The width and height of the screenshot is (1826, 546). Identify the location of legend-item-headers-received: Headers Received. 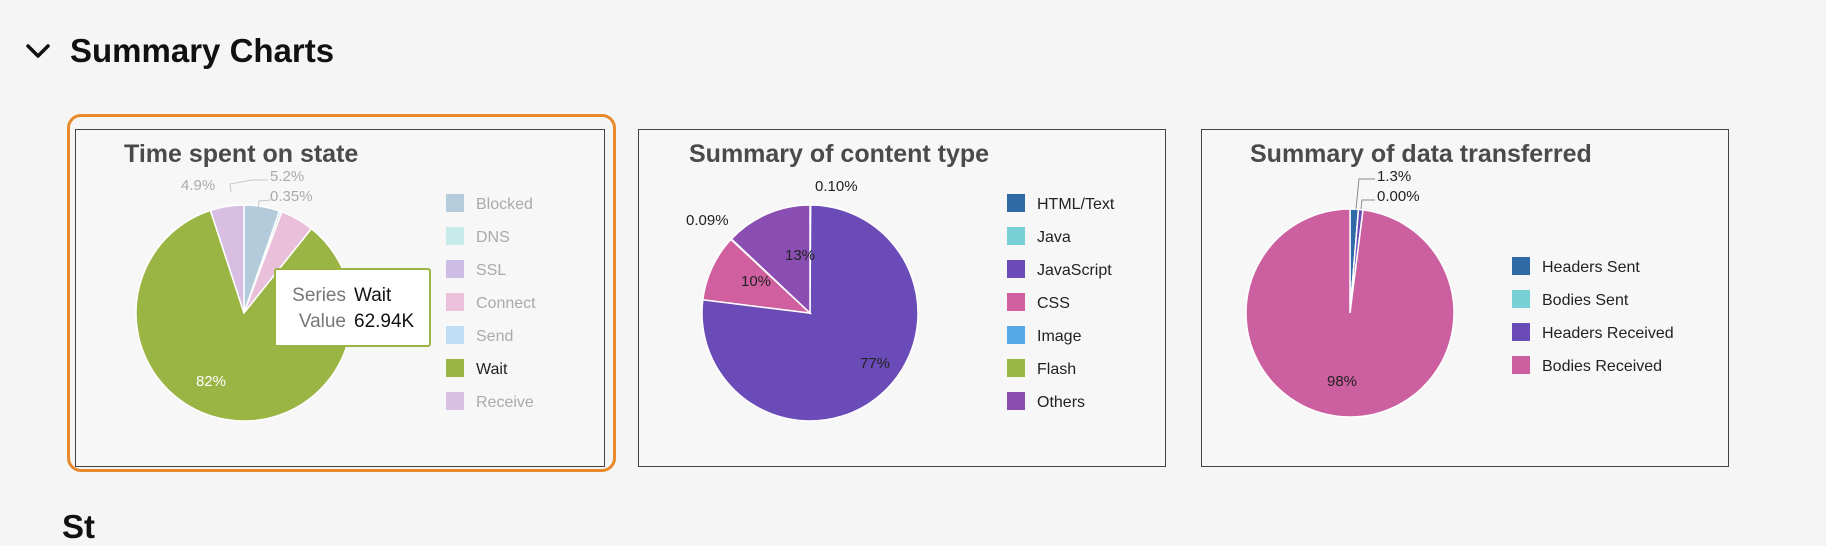
(1608, 333).